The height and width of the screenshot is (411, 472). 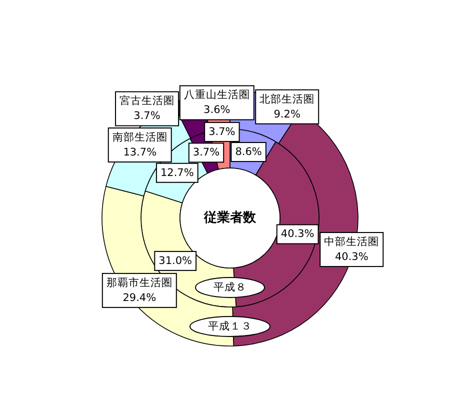 I want to click on slice-label: 平成１３, so click(x=230, y=326).